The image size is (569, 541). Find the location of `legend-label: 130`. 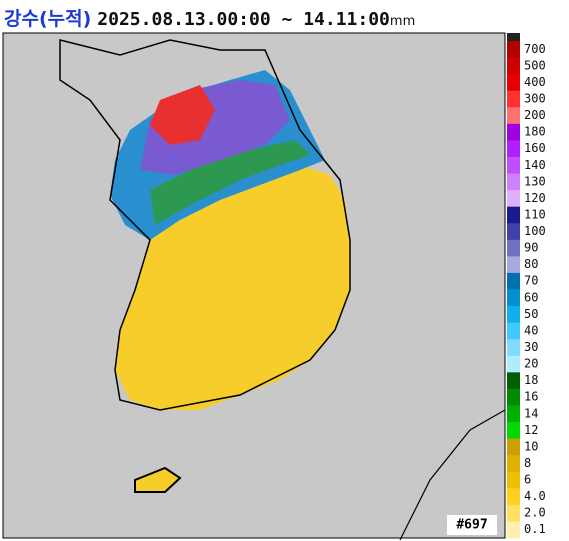

legend-label: 130 is located at coordinates (535, 181).